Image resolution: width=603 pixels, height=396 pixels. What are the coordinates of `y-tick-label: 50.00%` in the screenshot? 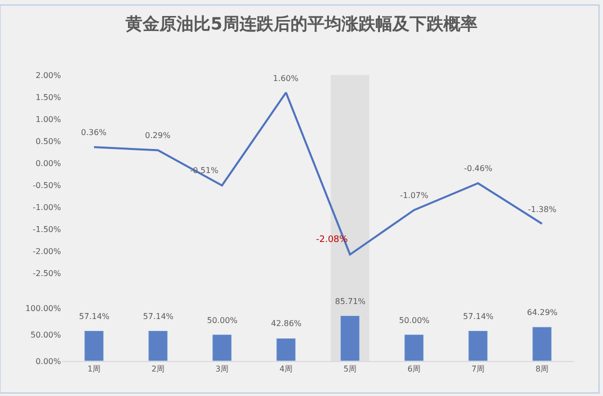 It's located at (46, 335).